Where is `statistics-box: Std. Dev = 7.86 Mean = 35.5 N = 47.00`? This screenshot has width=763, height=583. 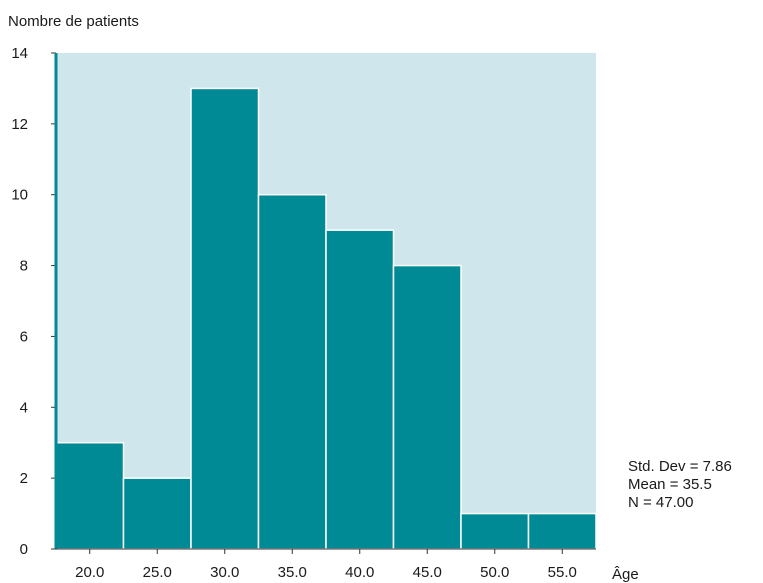 statistics-box: Std. Dev = 7.86 Mean = 35.5 N = 47.00 is located at coordinates (680, 485).